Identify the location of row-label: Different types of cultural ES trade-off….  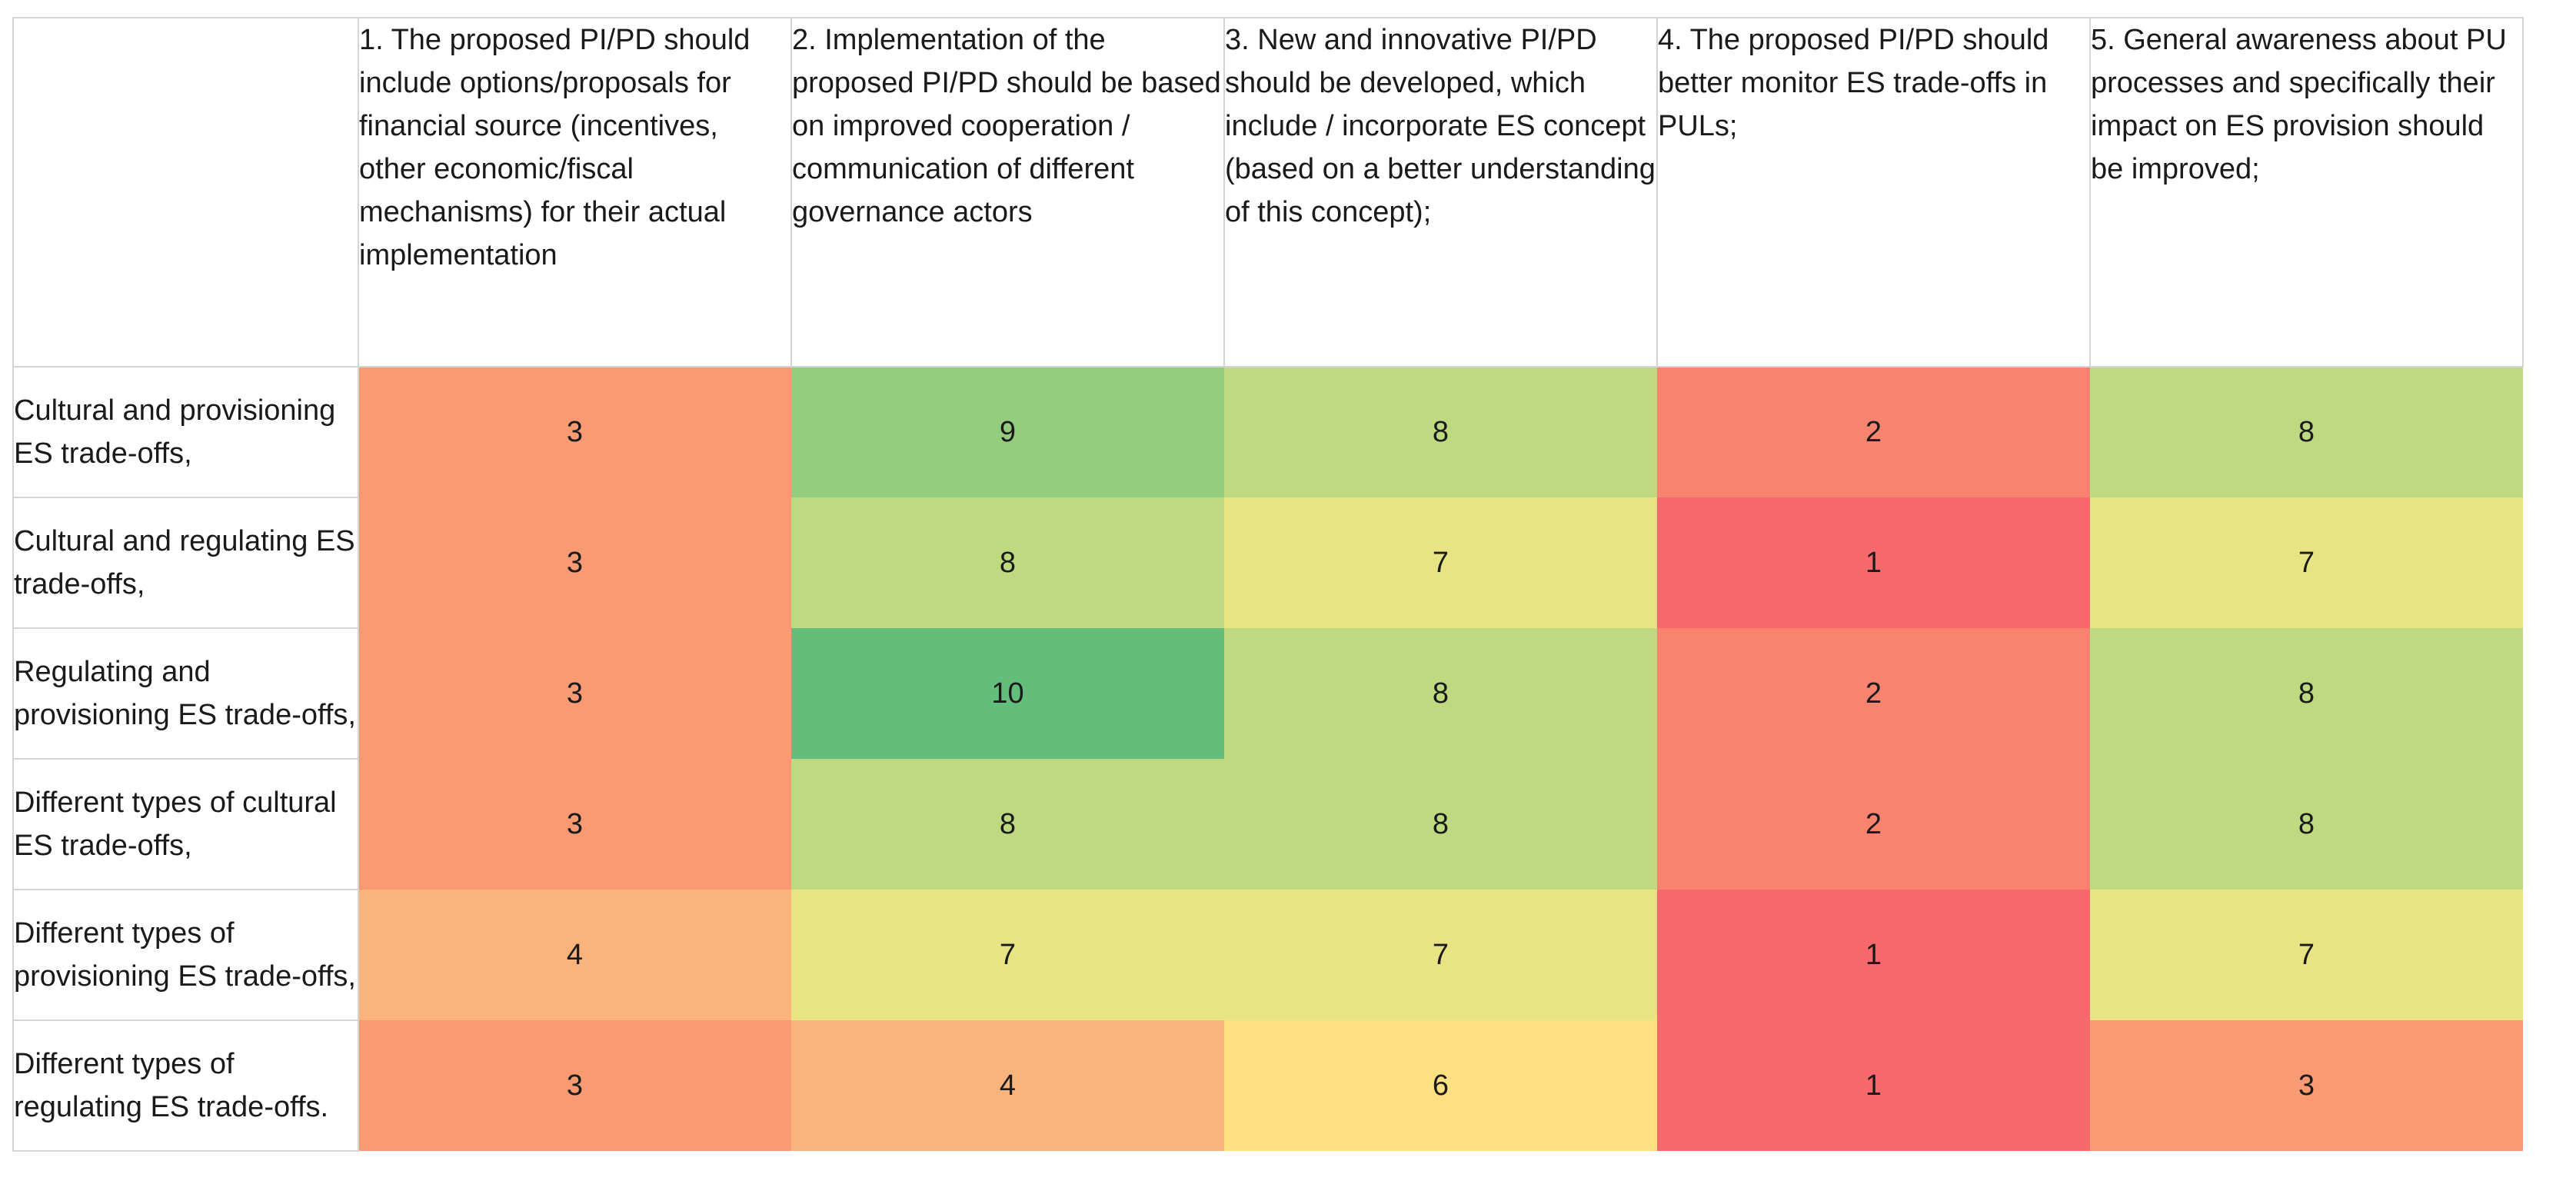
(185, 824).